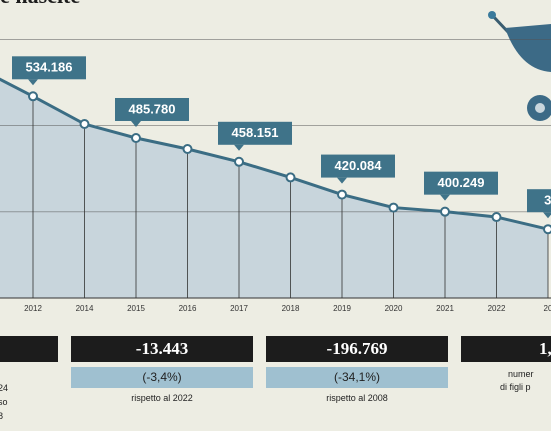  Describe the element at coordinates (357, 377) in the screenshot. I see `stat-percent: (-34,1%)` at that location.